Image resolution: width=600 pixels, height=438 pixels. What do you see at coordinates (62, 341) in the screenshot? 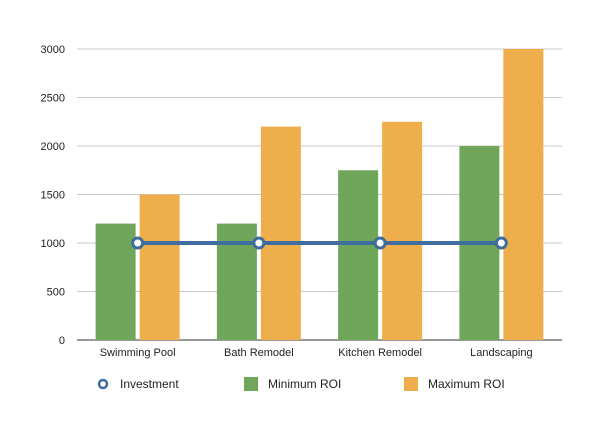
I see `y-tick-label-0: 0` at bounding box center [62, 341].